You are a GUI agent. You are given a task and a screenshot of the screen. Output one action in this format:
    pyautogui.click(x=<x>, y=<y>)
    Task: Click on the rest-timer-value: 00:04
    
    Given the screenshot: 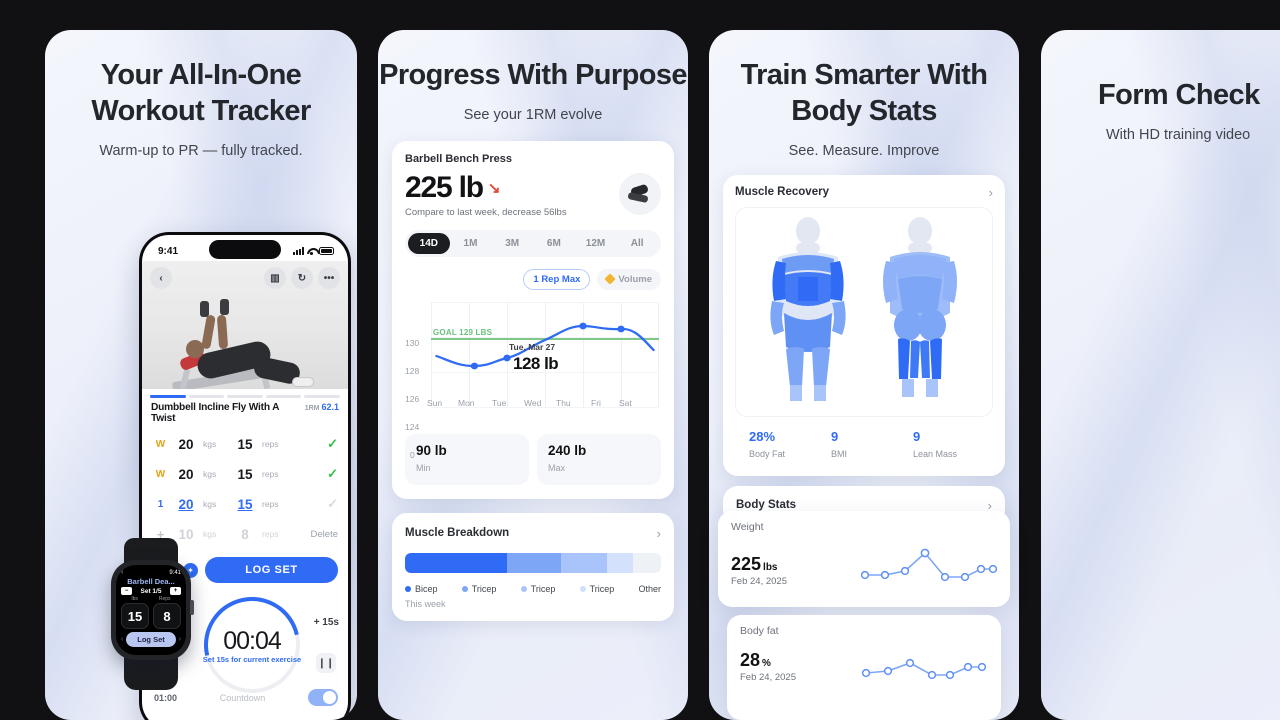 What is the action you would take?
    pyautogui.click(x=252, y=641)
    